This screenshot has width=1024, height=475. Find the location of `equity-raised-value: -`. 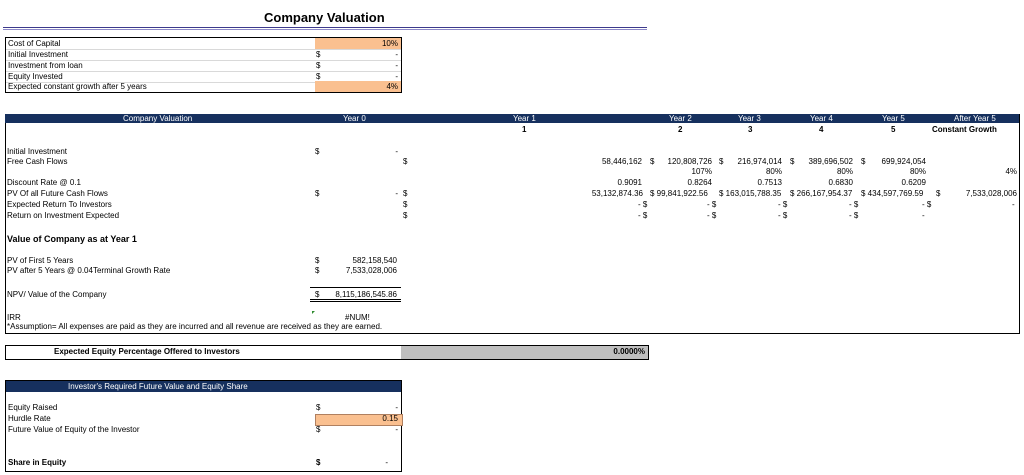

equity-raised-value: - is located at coordinates (396, 407).